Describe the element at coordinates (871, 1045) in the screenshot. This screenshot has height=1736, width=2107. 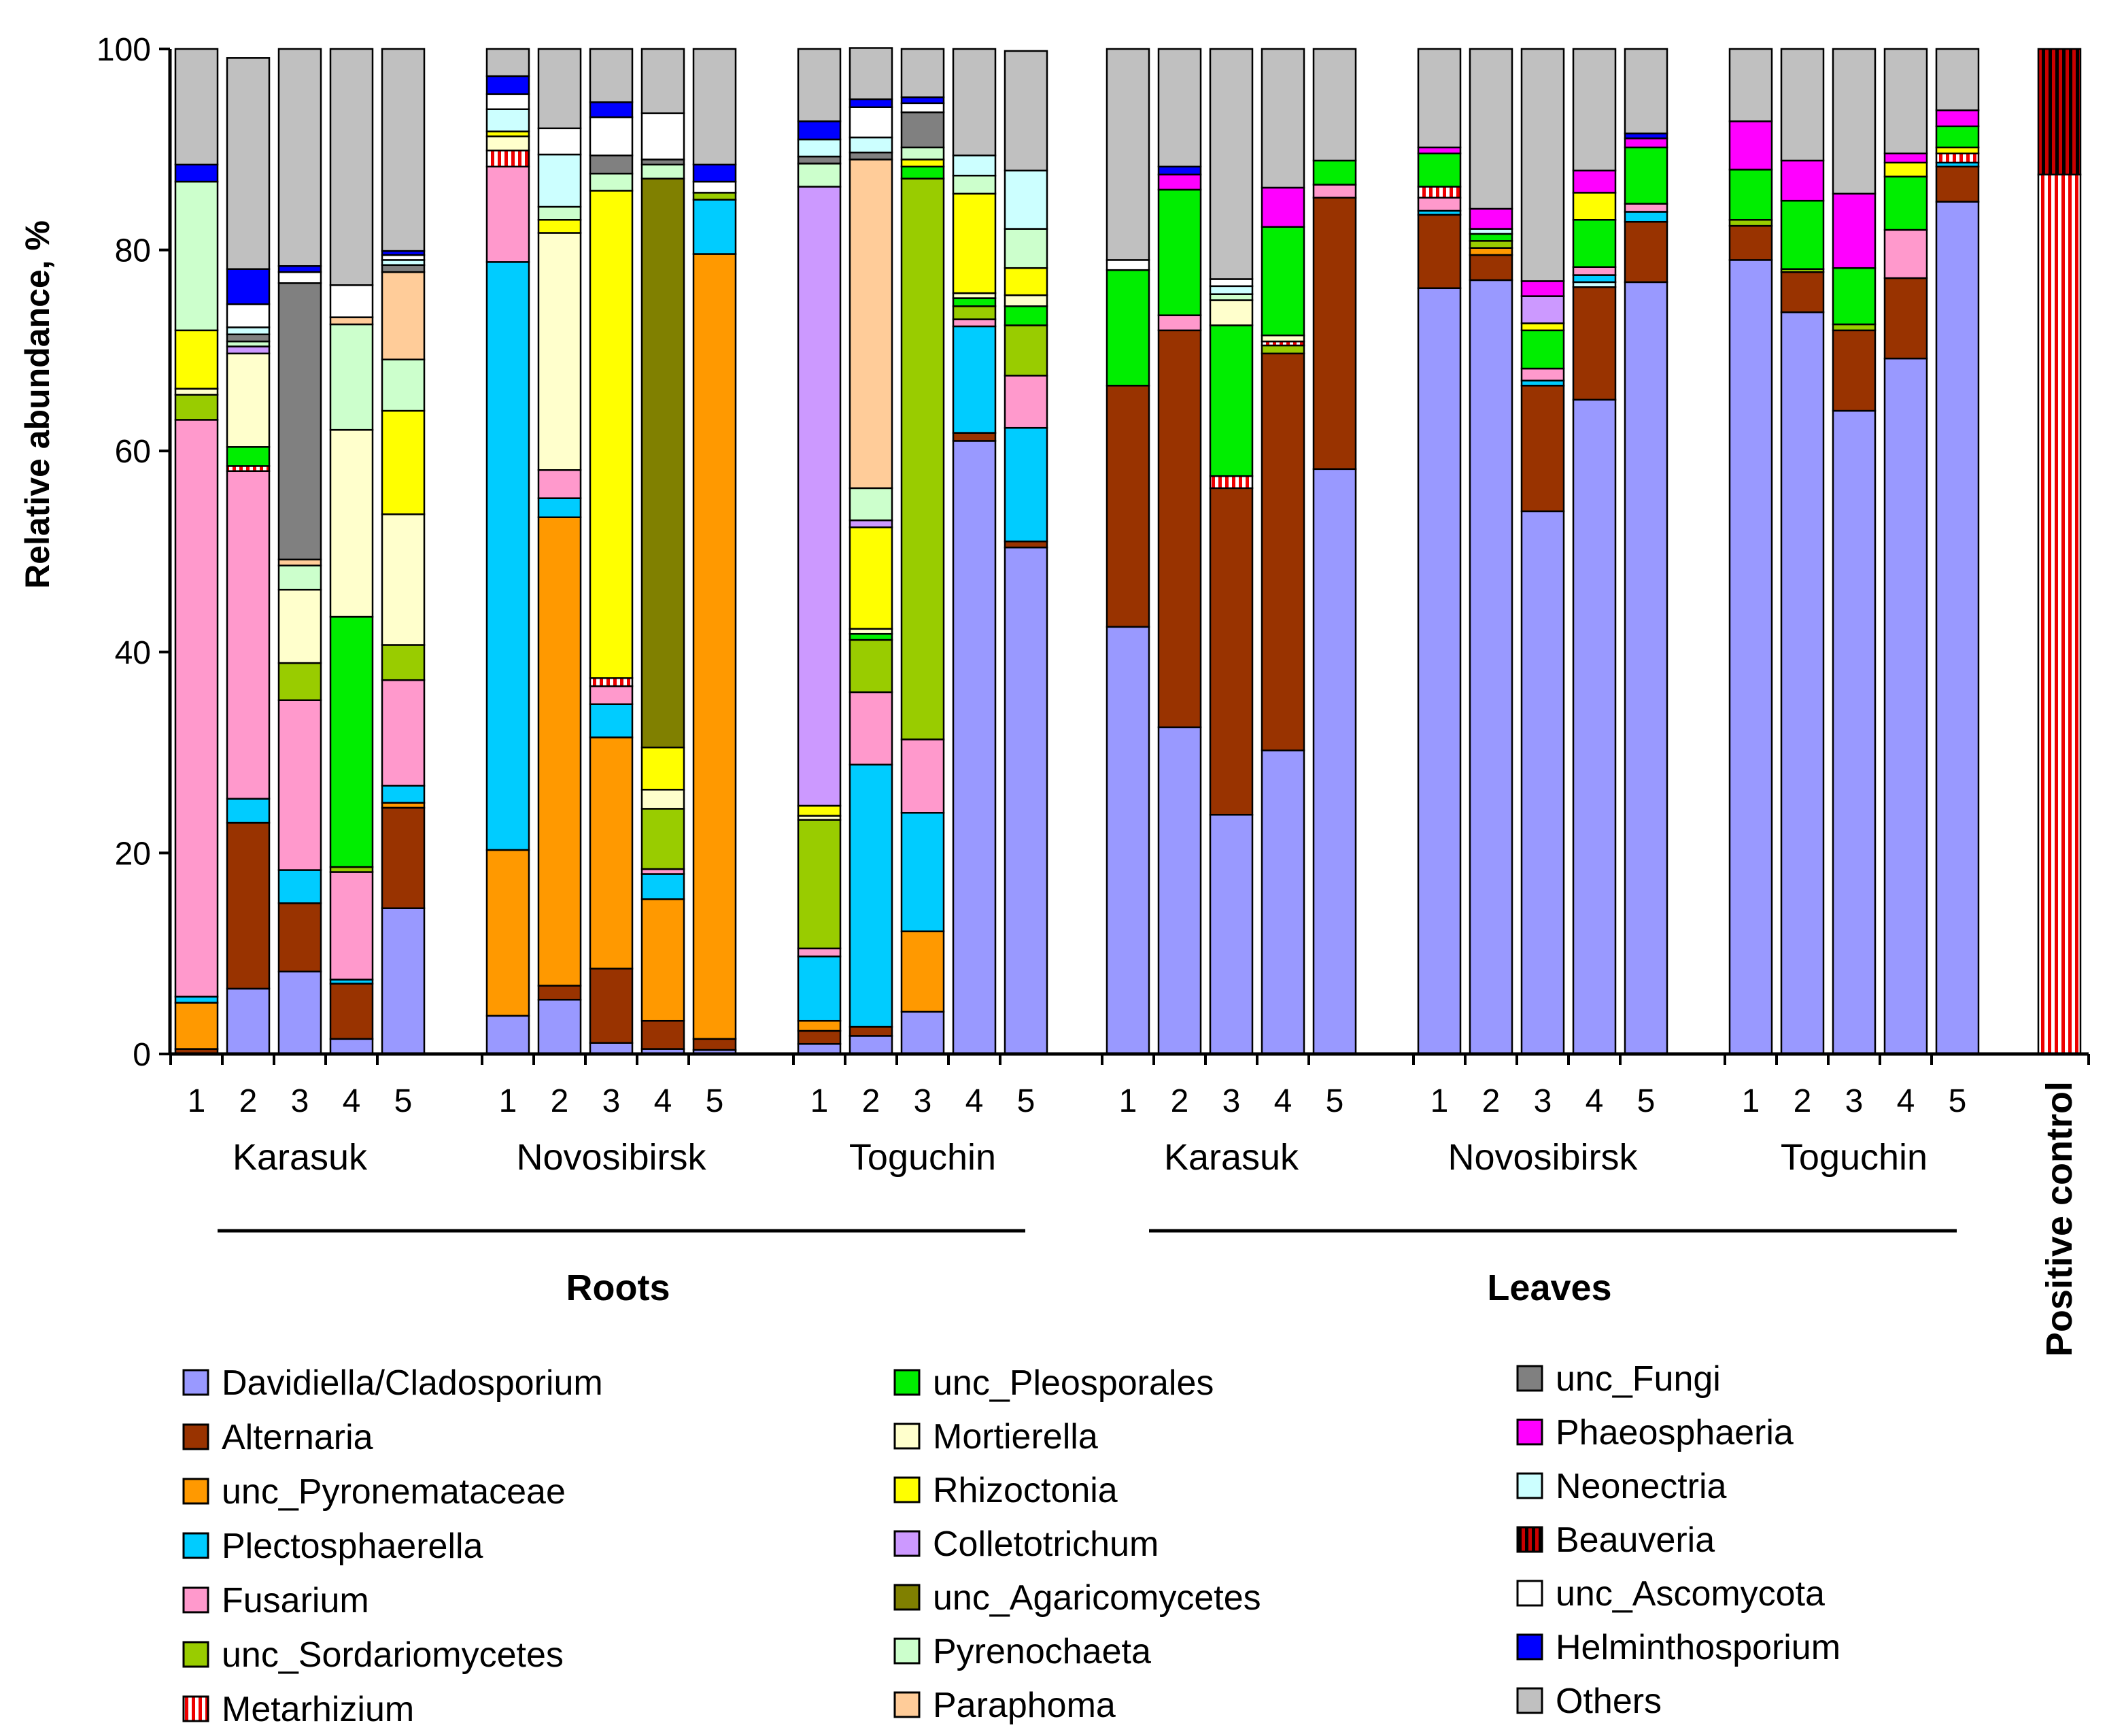
I see `bar-segment-roots-toguchin-2-davidiella-cladosporium` at that location.